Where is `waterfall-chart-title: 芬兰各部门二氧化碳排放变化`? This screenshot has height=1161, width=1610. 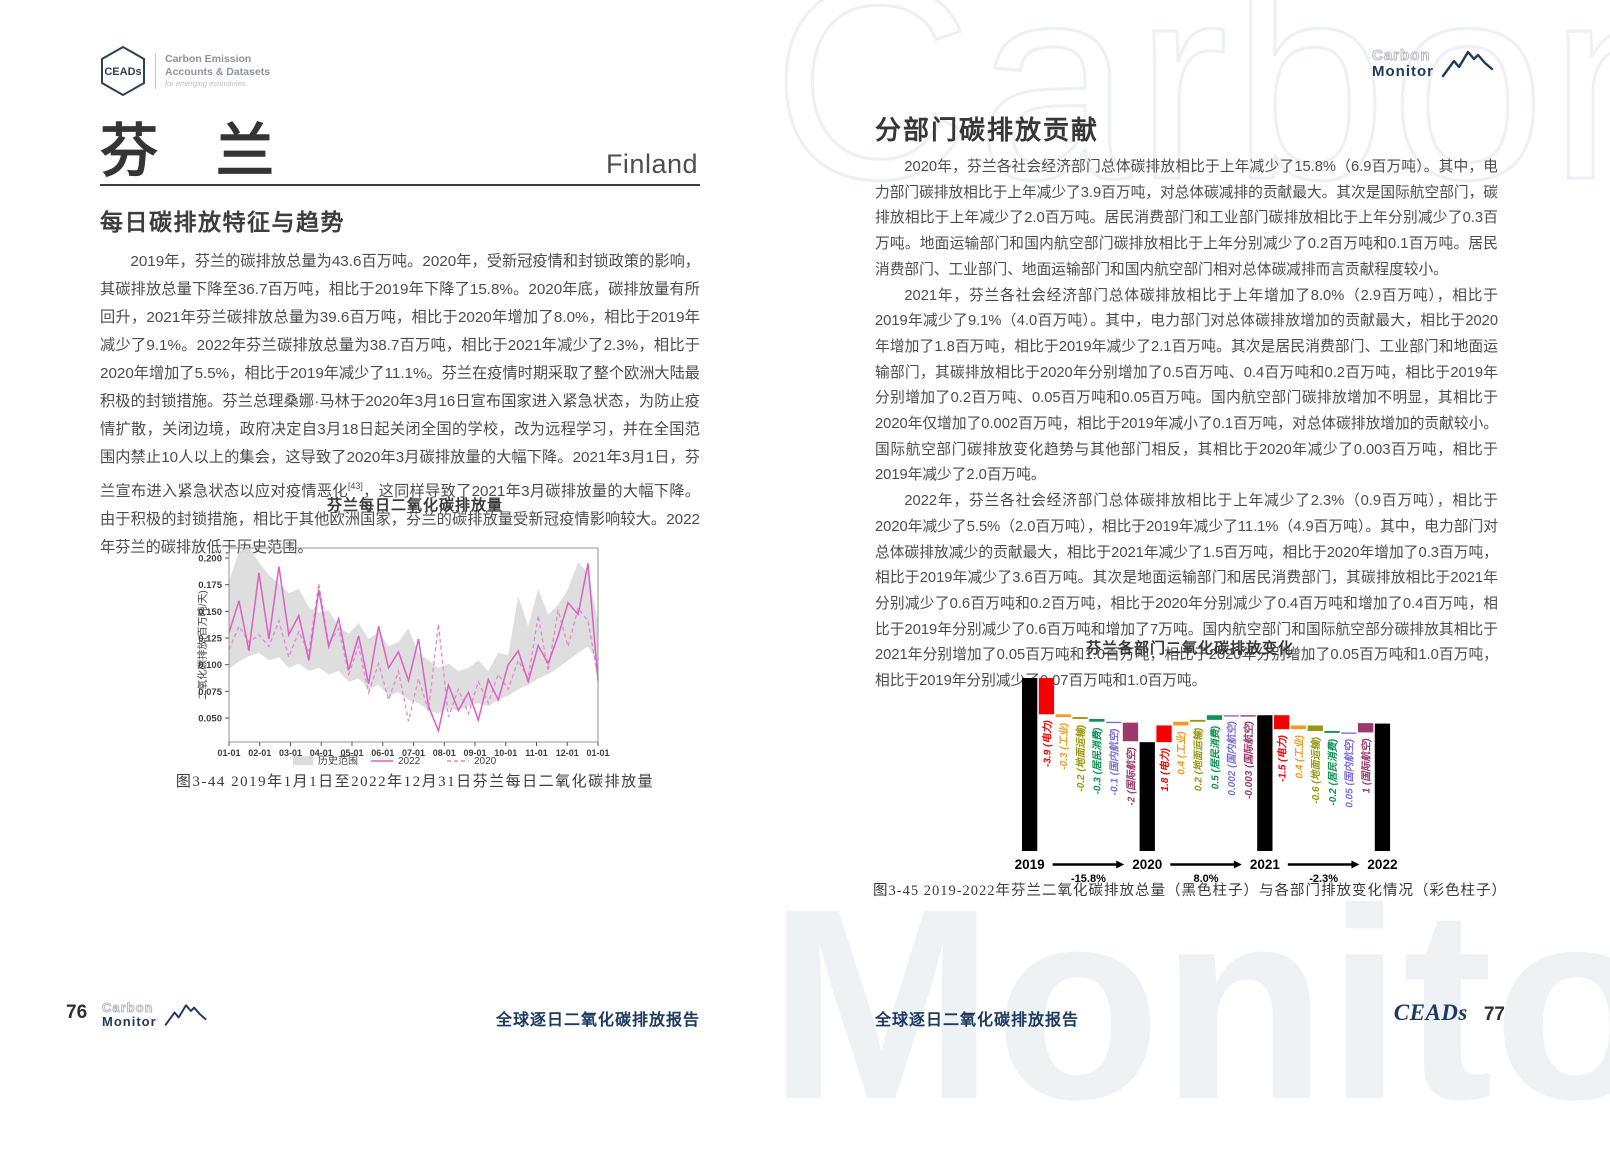 waterfall-chart-title: 芬兰各部门二氧化碳排放变化 is located at coordinates (1189, 648).